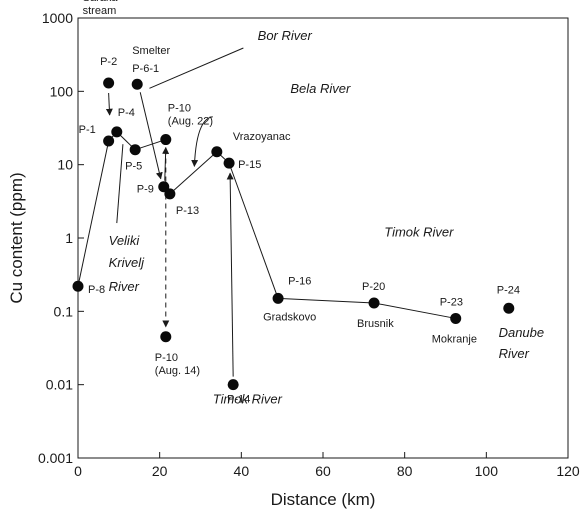 The image size is (580, 515). What do you see at coordinates (151, 51) in the screenshot?
I see `point-label: Smelter` at bounding box center [151, 51].